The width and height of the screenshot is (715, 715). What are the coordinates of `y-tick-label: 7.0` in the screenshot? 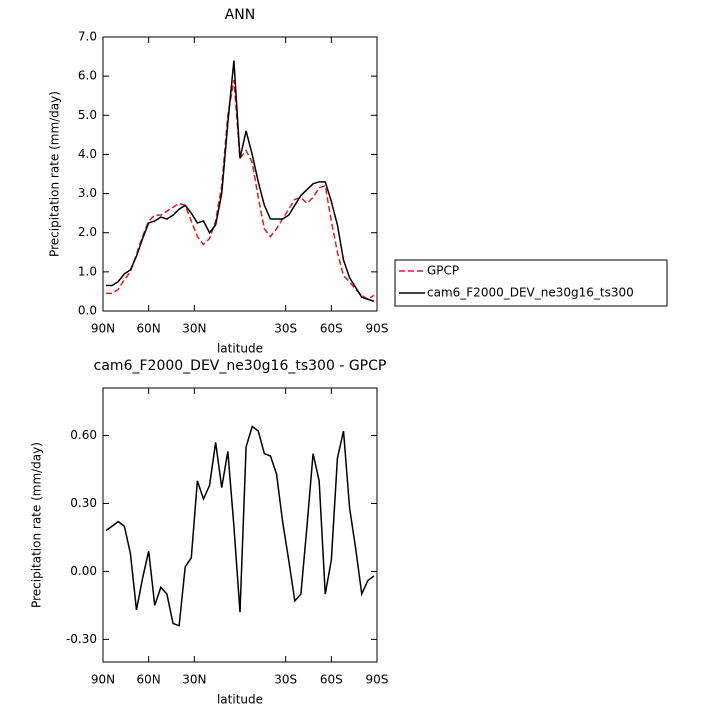 It's located at (87, 37).